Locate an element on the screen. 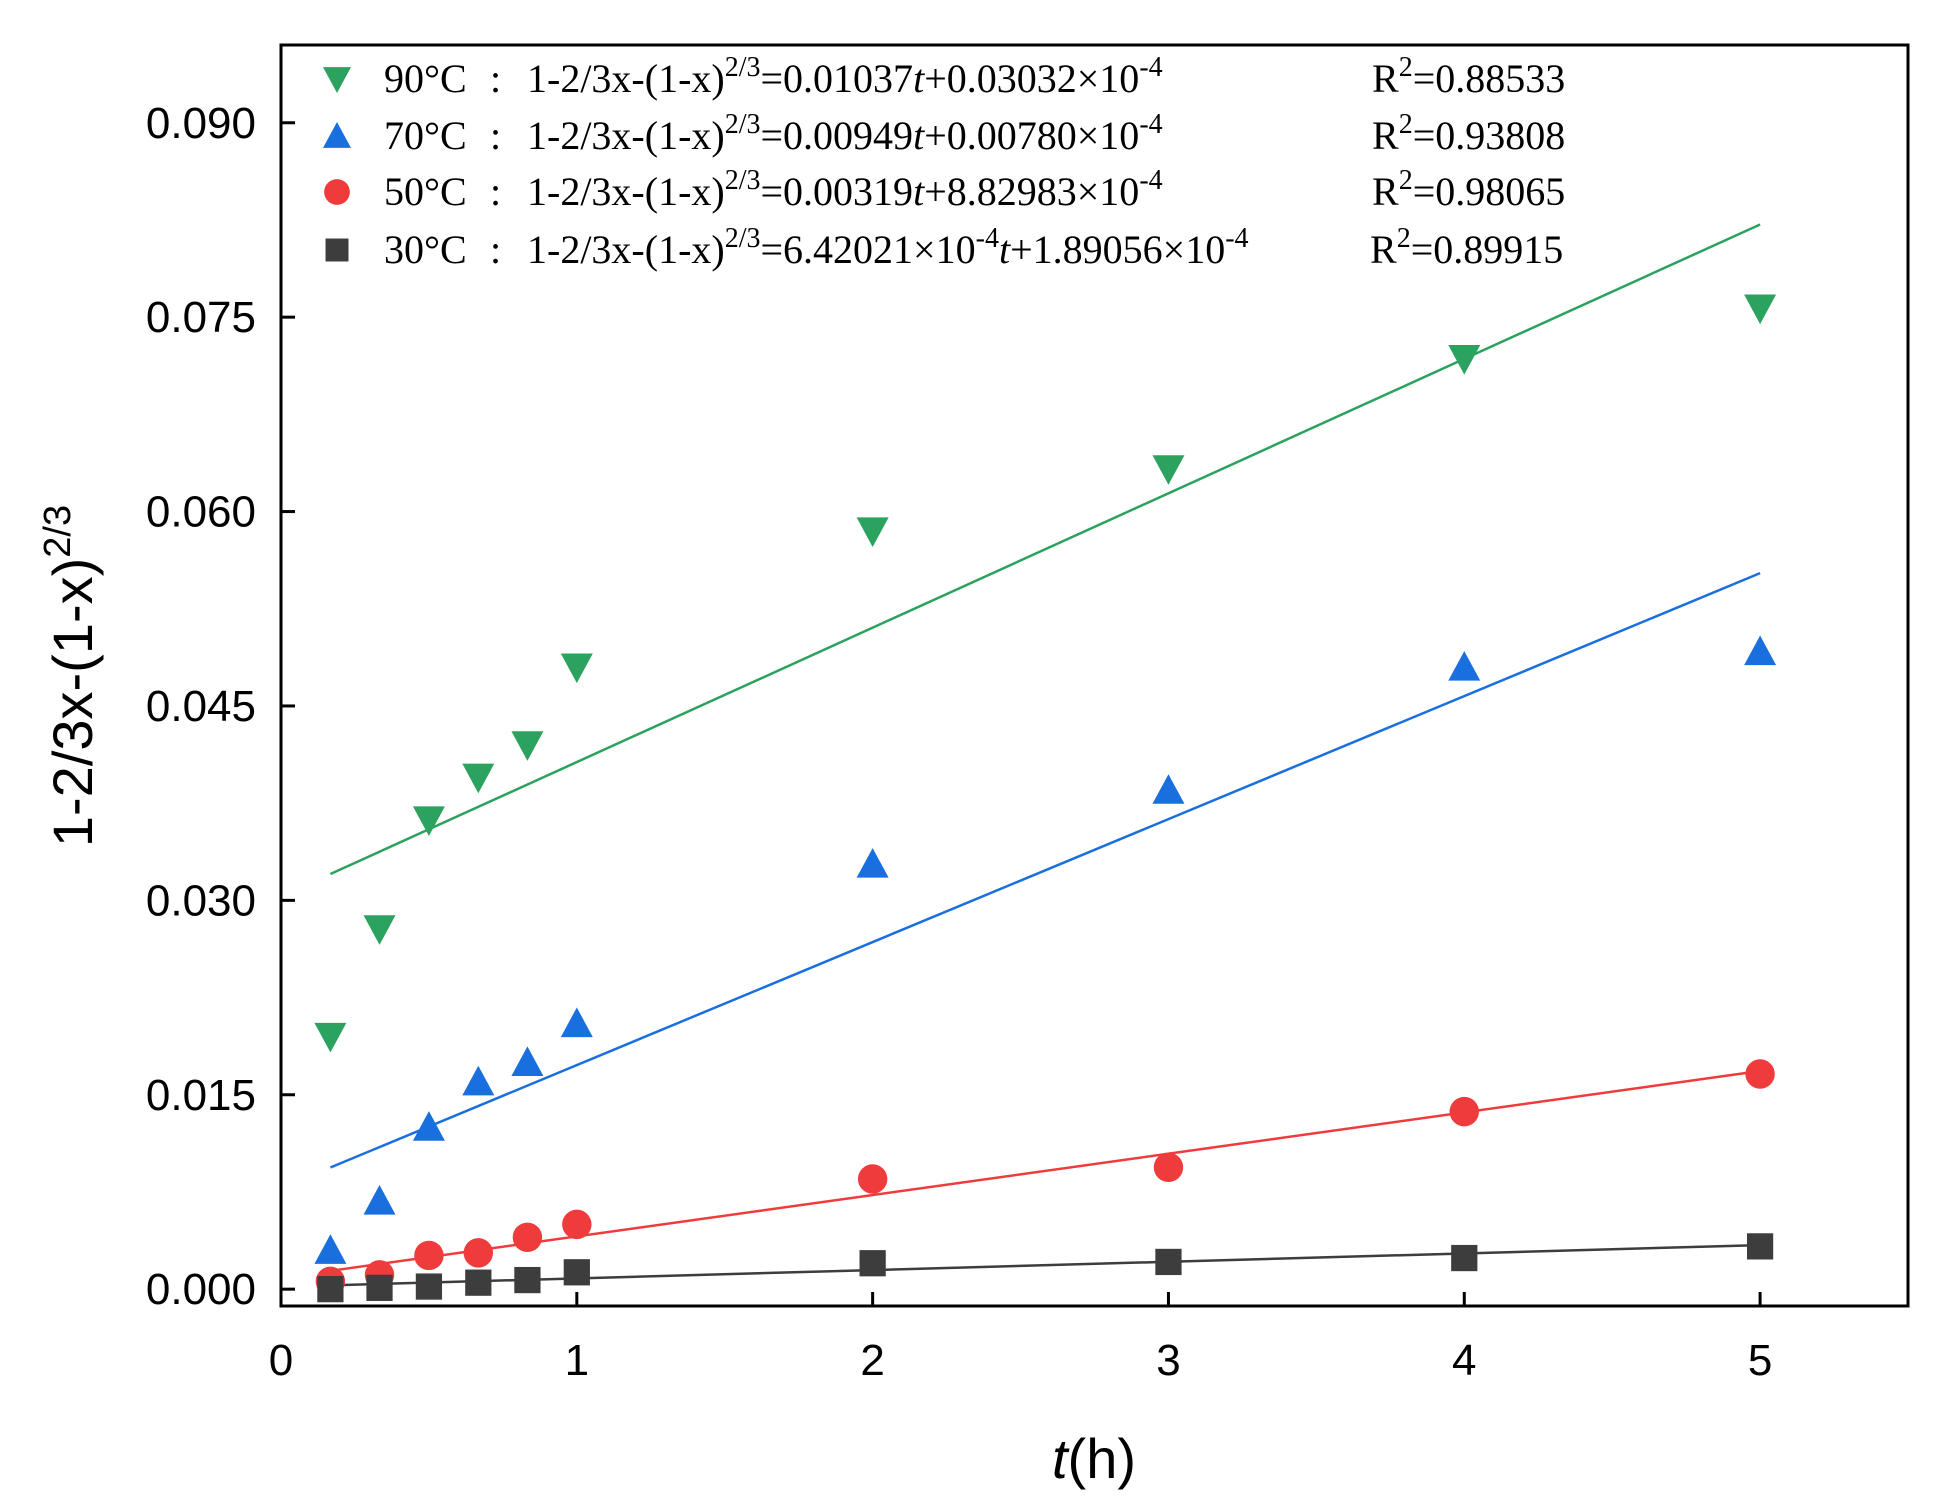  y-tick-label: 0.060 is located at coordinates (201, 512).